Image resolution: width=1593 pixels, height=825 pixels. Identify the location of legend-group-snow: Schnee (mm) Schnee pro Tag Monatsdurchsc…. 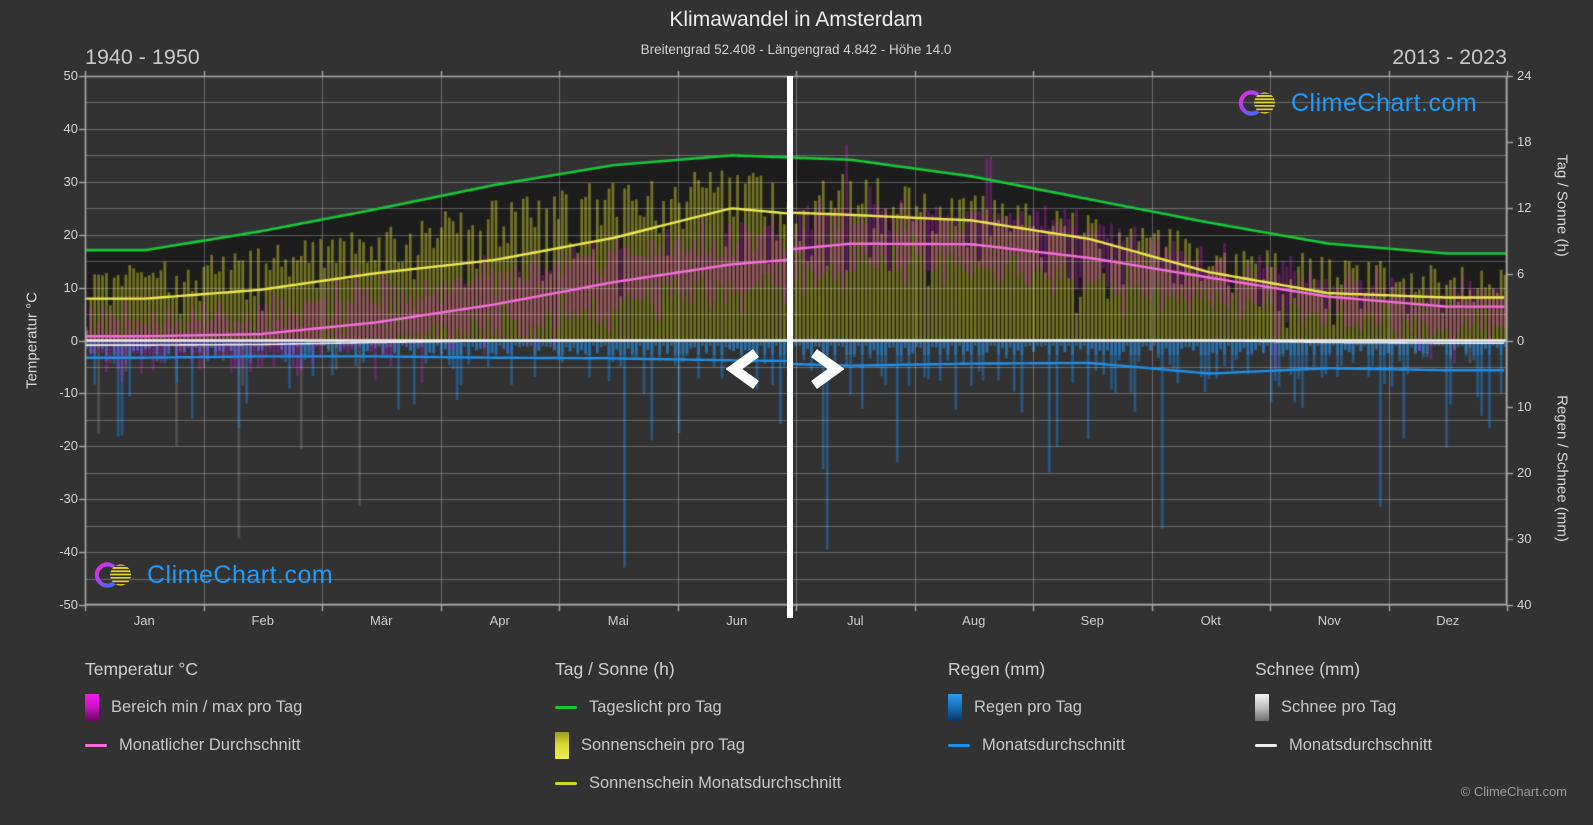
(1343, 710).